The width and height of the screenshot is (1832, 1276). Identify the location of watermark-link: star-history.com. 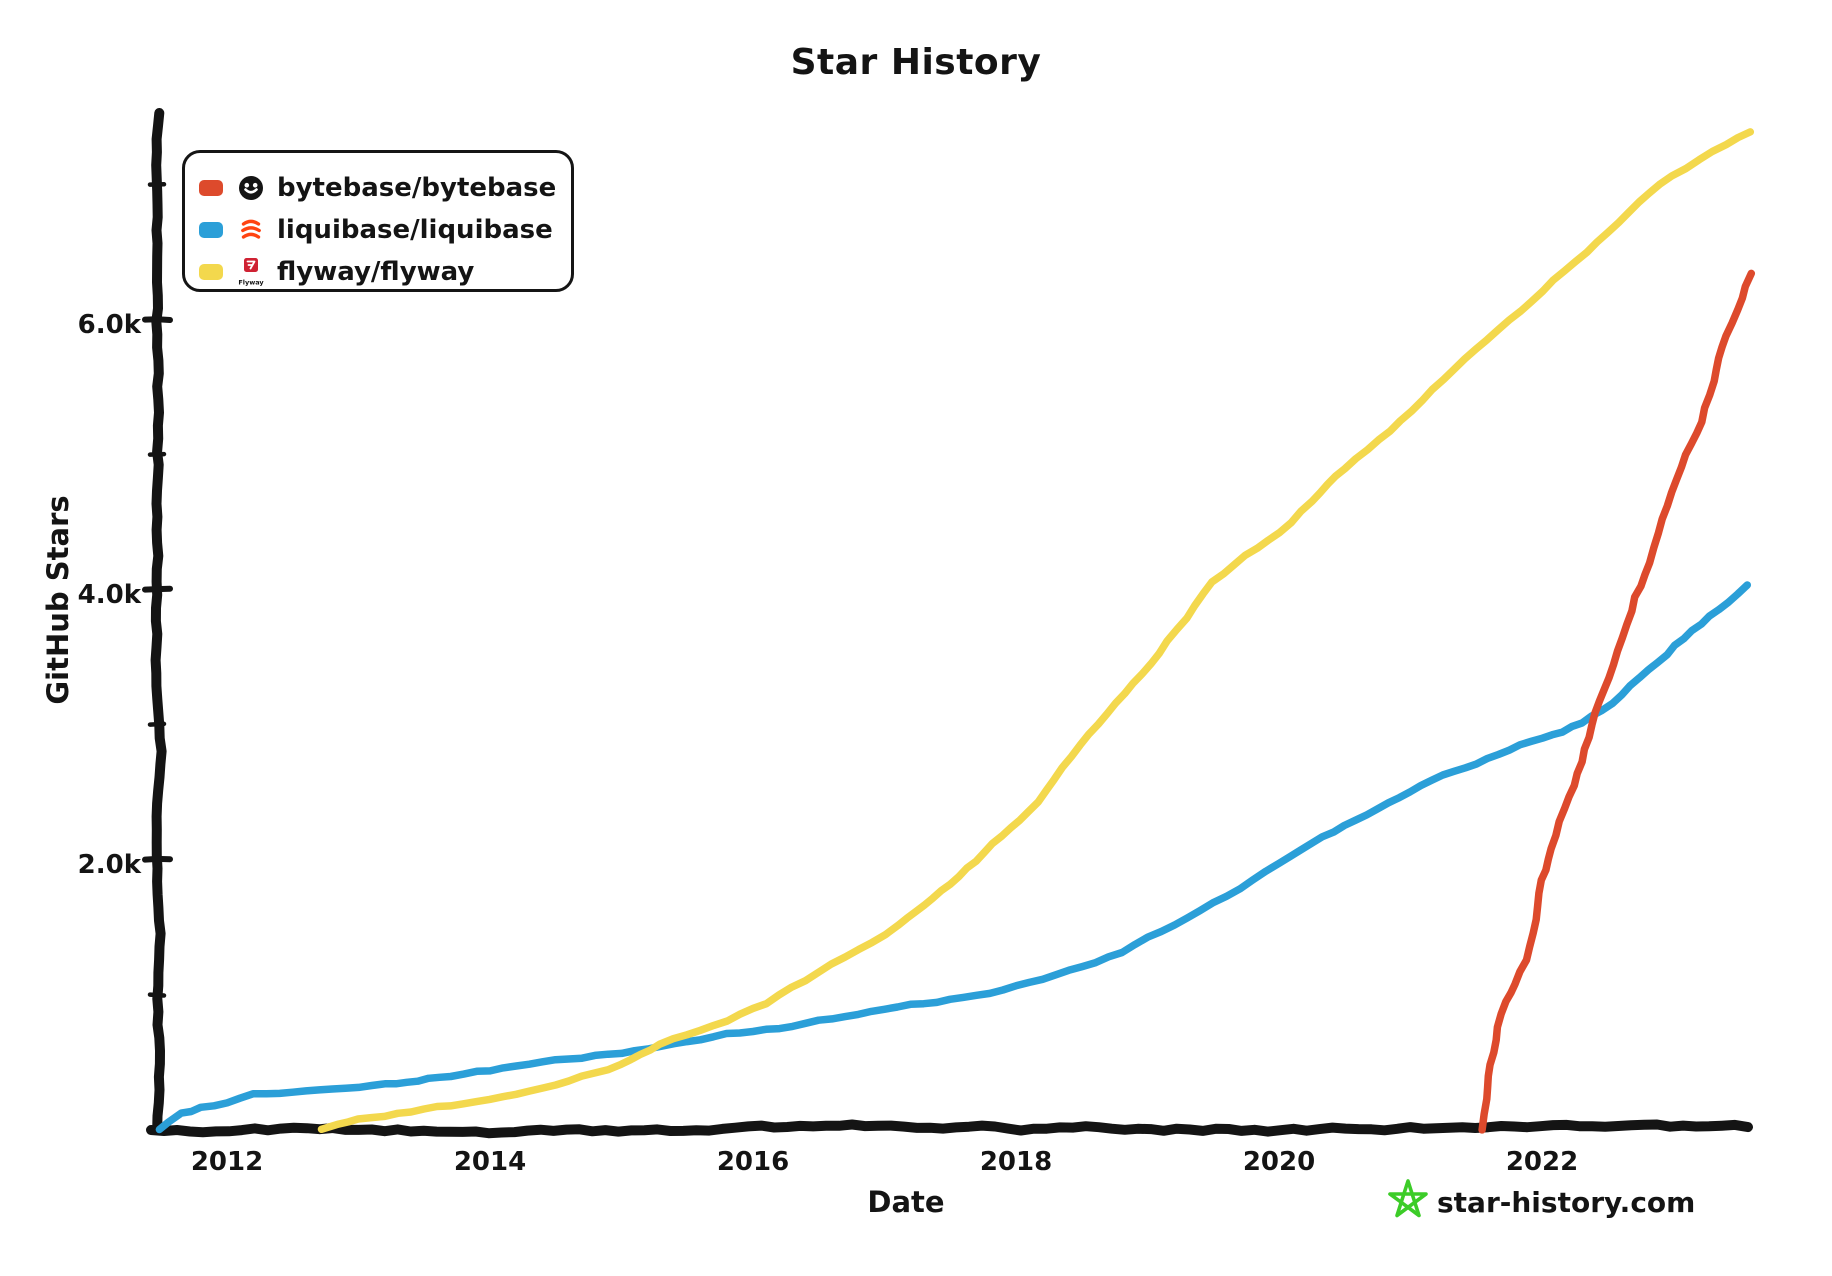
(1541, 1199).